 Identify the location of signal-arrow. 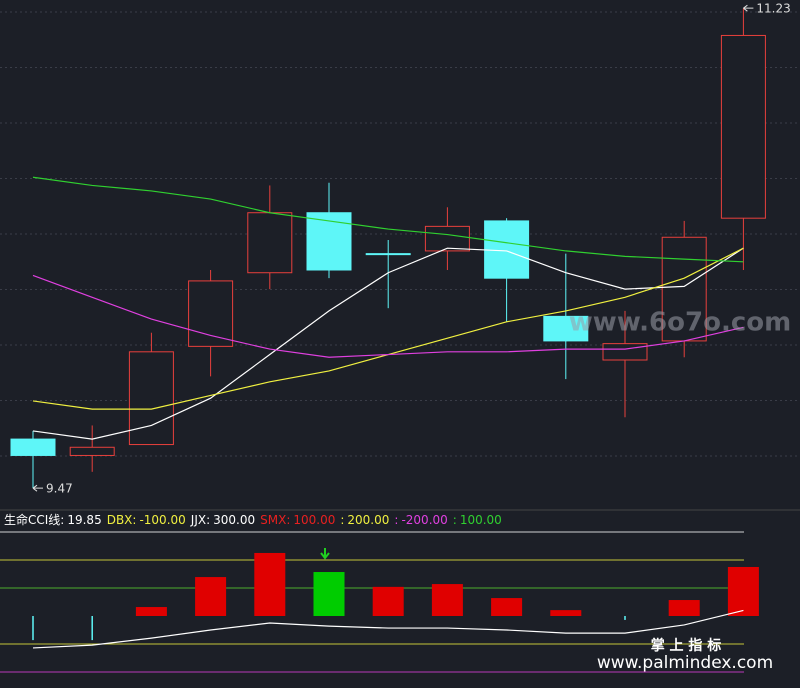
(325, 554).